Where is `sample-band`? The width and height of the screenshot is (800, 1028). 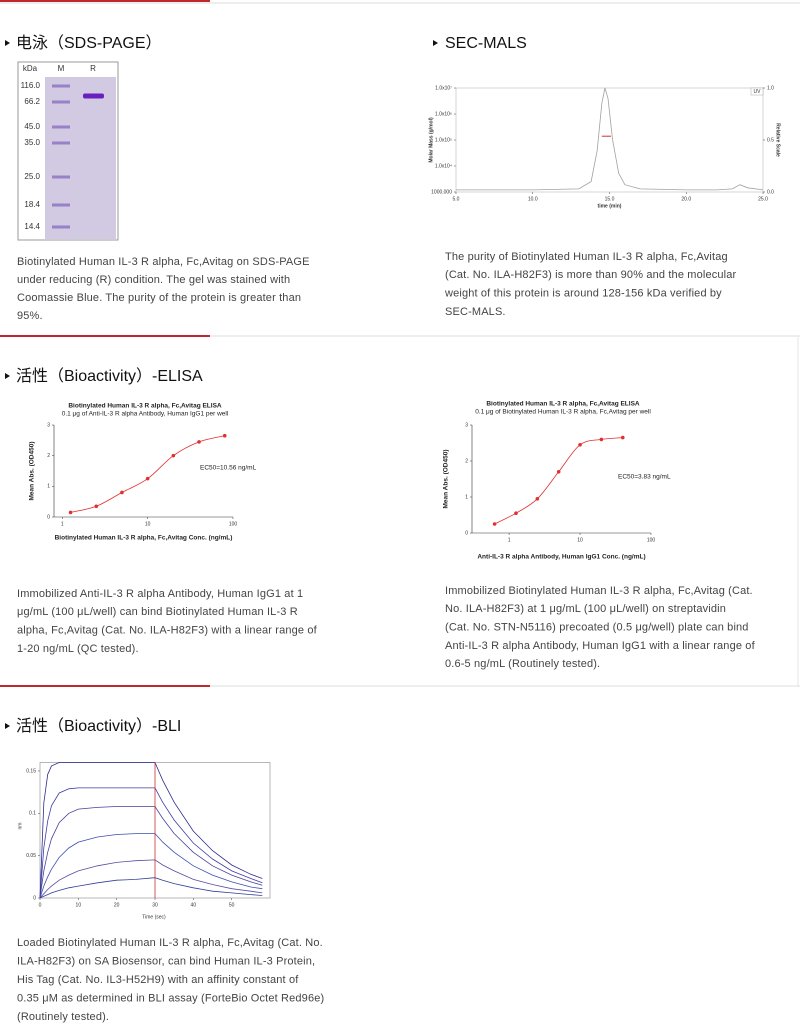
sample-band is located at coordinates (93, 96).